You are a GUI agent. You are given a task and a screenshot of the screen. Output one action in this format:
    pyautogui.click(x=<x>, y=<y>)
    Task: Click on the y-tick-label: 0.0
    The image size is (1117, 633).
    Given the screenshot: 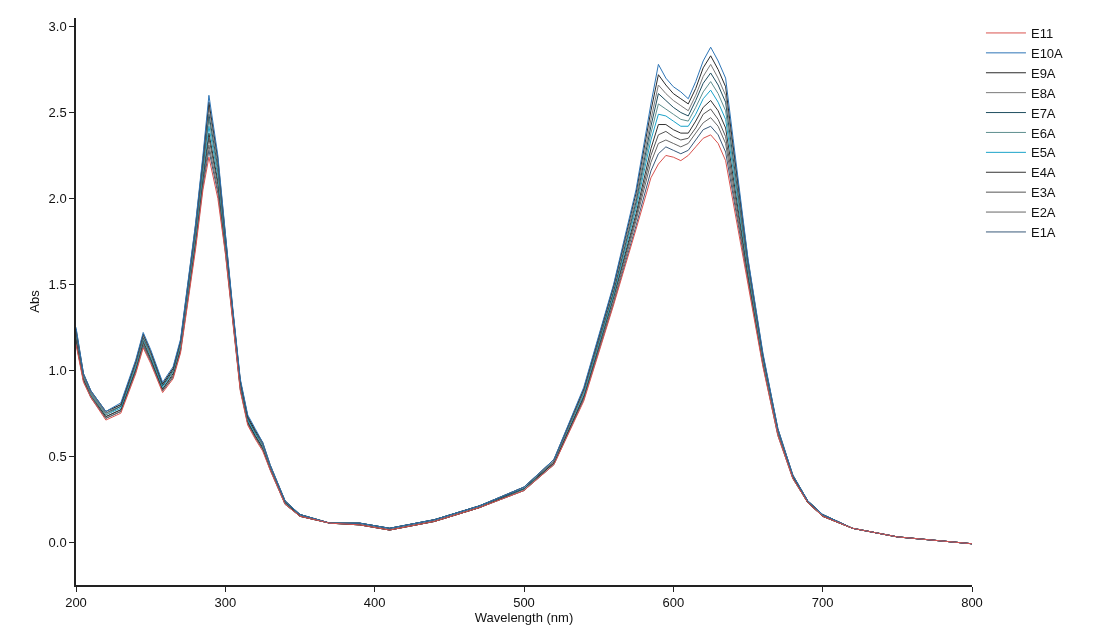 What is the action you would take?
    pyautogui.click(x=57, y=542)
    